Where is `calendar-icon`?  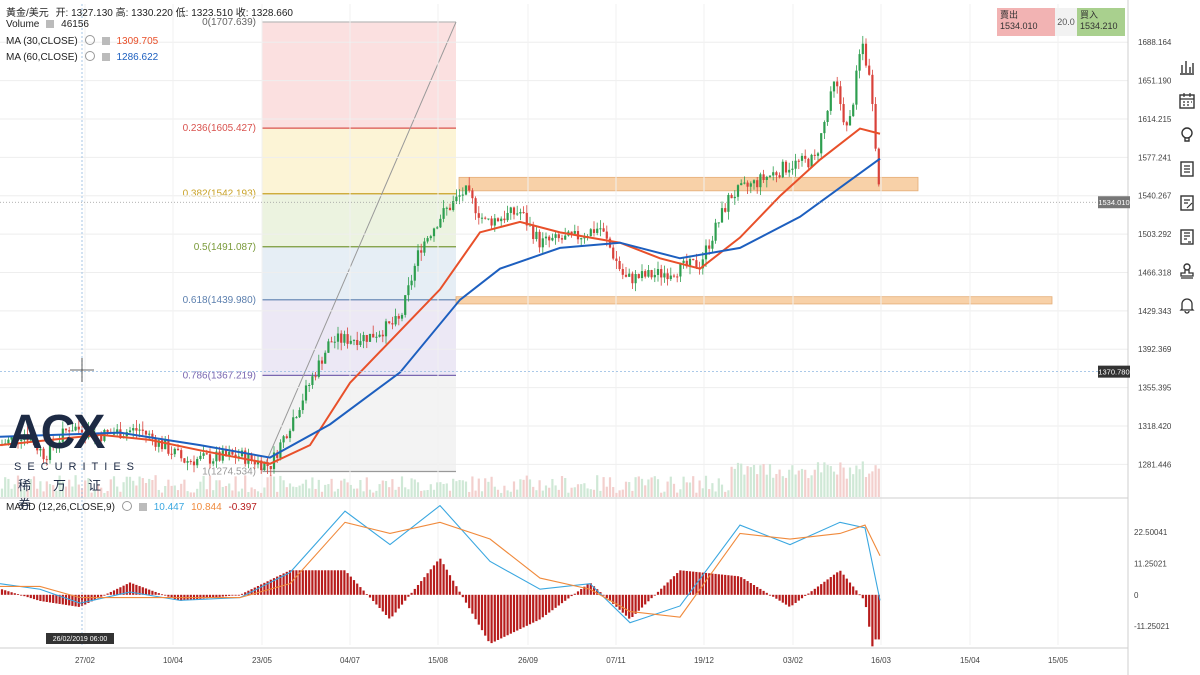 calendar-icon is located at coordinates (1187, 101).